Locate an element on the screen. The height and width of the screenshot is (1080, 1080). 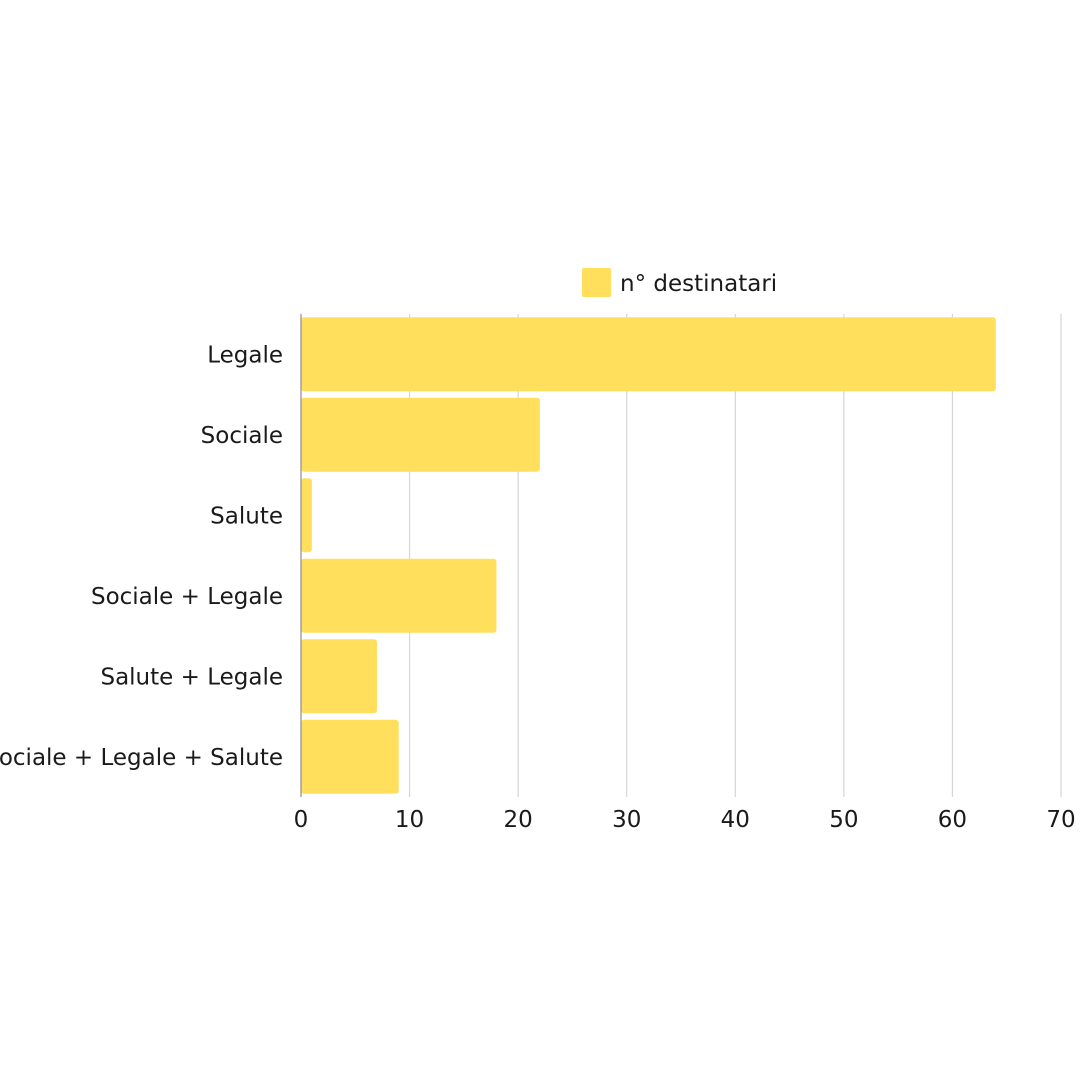
category-label-5: Sociale + Legale + Salute is located at coordinates (141, 758).